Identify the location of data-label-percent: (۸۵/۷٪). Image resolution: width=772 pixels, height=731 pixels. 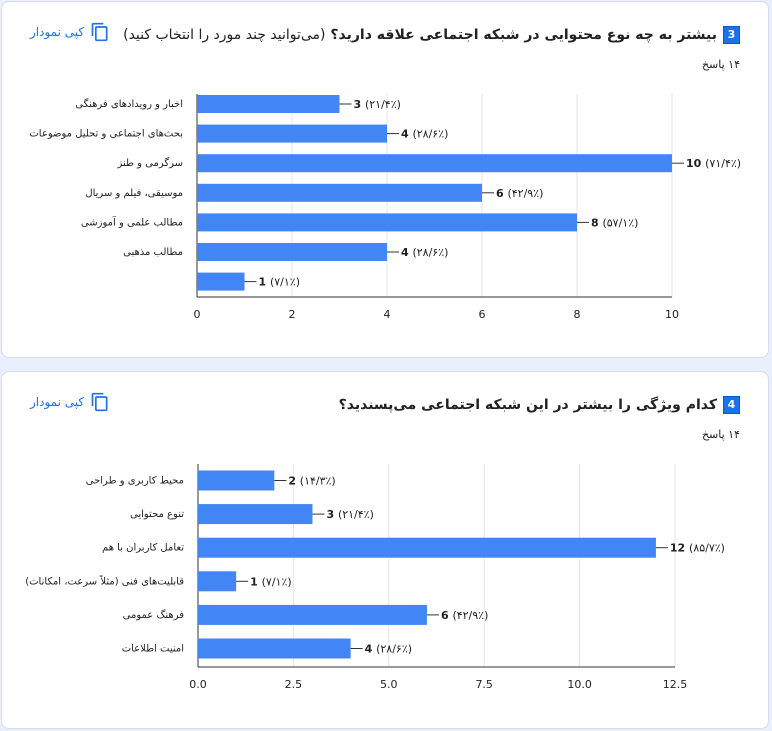
(707, 548).